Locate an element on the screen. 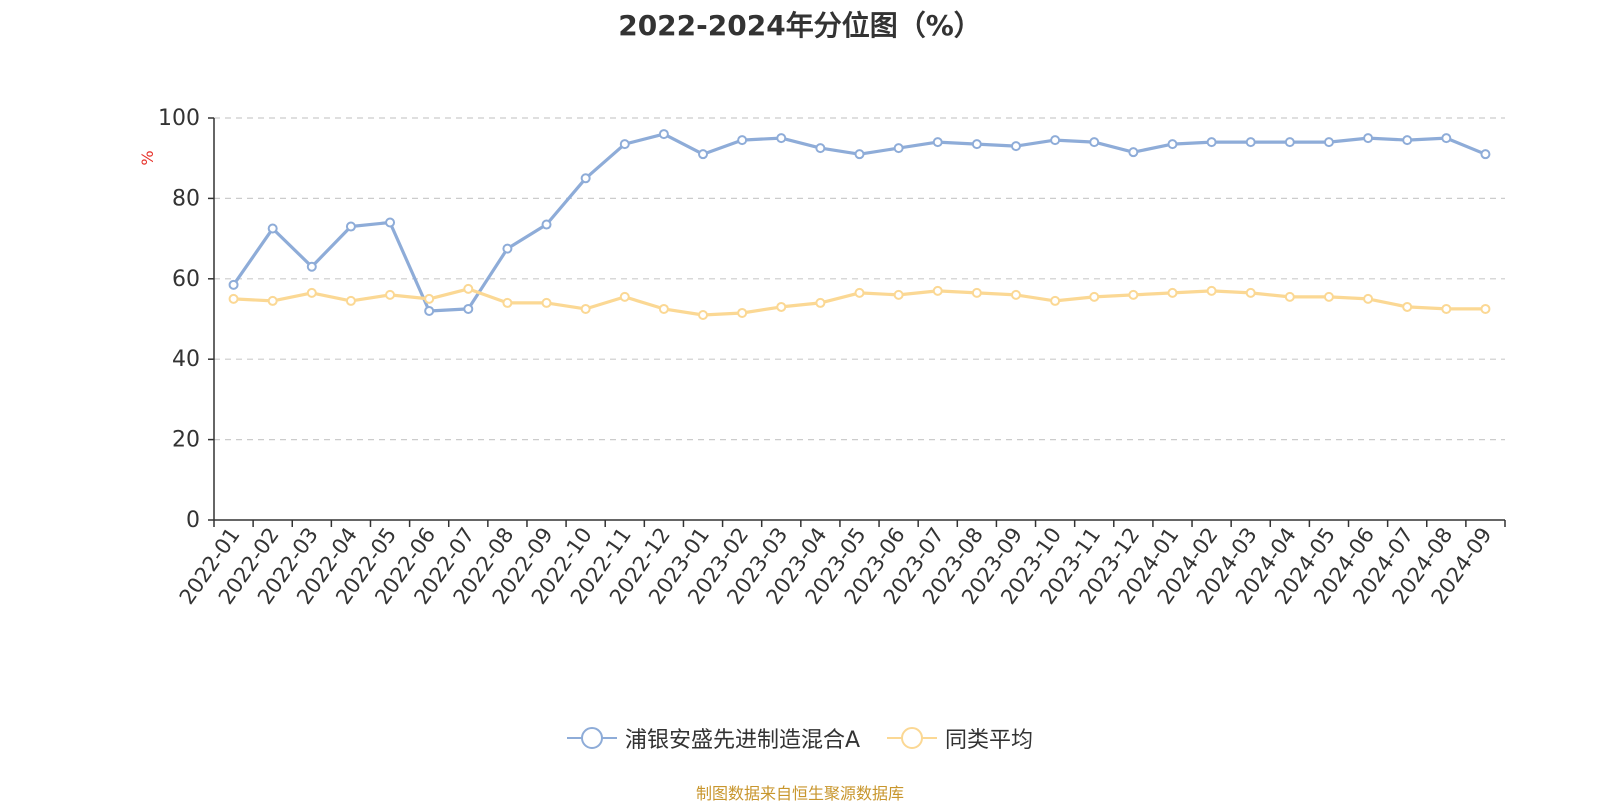 This screenshot has height=804, width=1600. y-tick-label: 60 is located at coordinates (186, 279).